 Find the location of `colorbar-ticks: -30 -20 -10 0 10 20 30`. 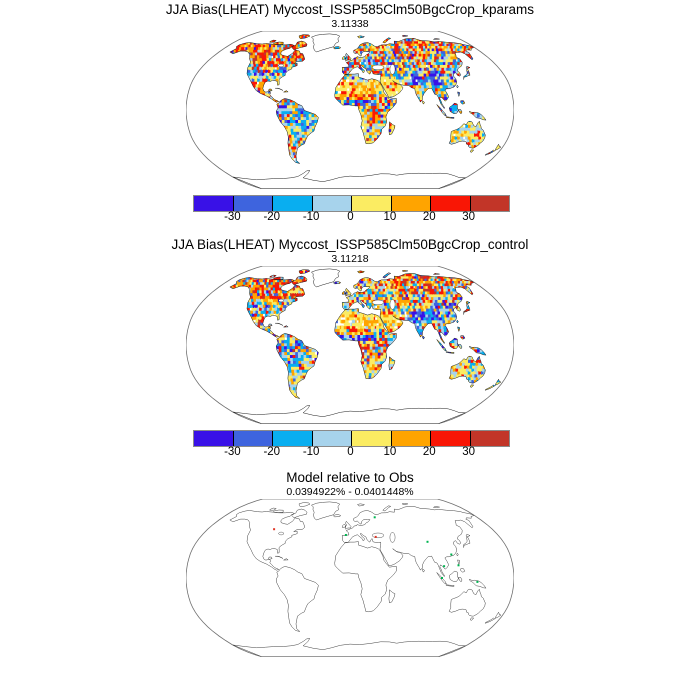

colorbar-ticks: -30 -20 -10 0 10 20 30 is located at coordinates (350, 453).